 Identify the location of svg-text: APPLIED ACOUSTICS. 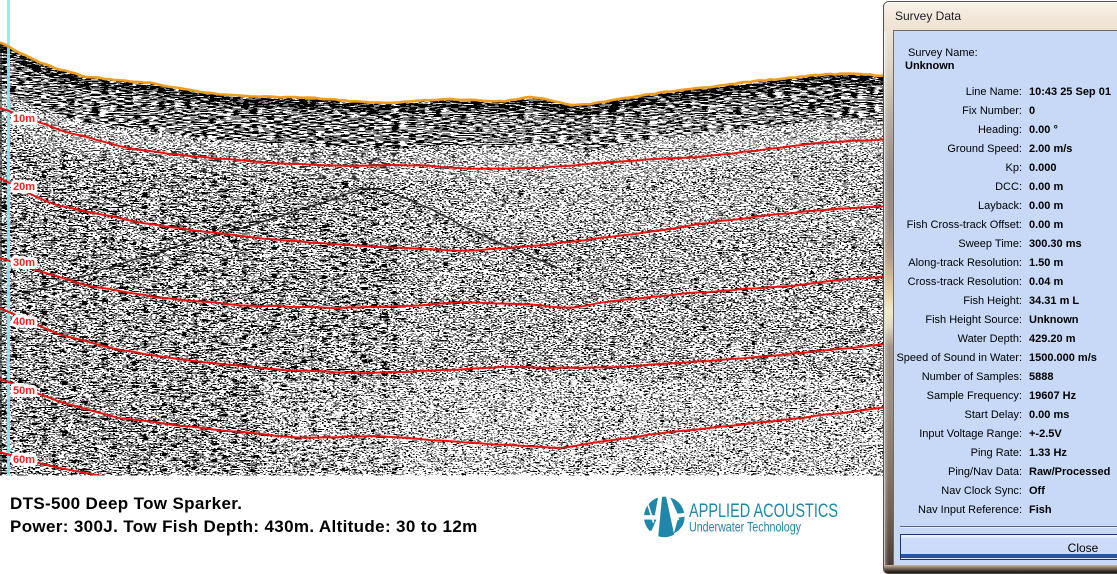
(763, 511).